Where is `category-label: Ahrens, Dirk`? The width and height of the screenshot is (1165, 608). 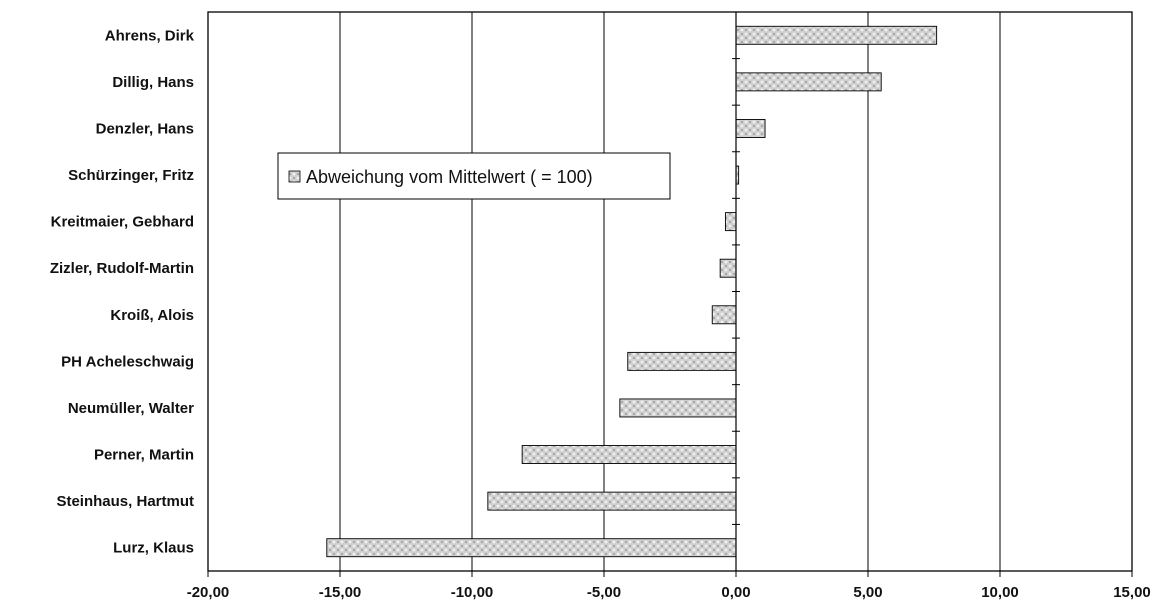
category-label: Ahrens, Dirk is located at coordinates (150, 35).